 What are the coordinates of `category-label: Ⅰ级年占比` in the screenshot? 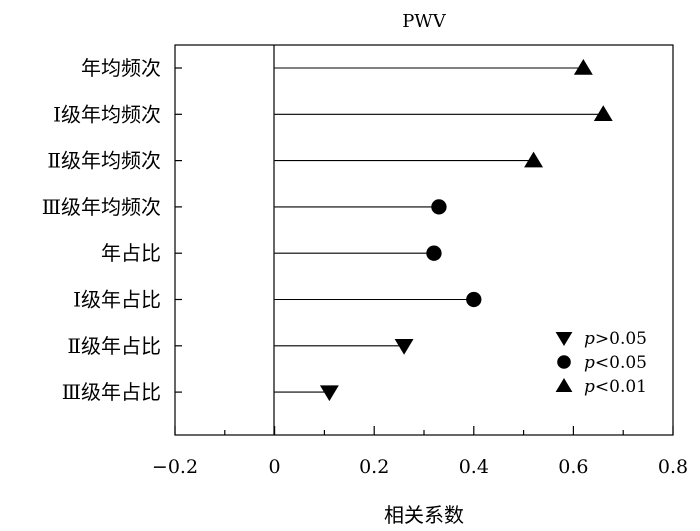 It's located at (117, 300).